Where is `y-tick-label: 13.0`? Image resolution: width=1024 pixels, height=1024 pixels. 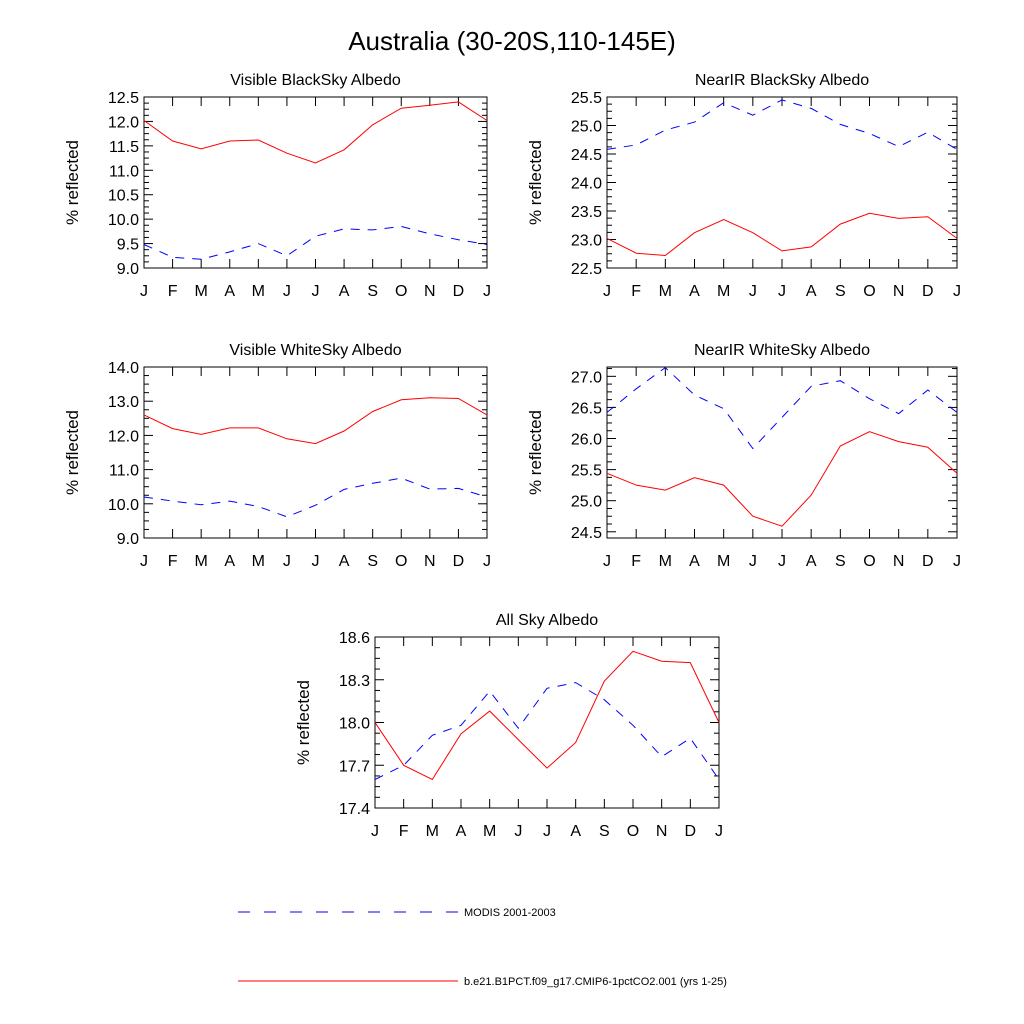
y-tick-label: 13.0 is located at coordinates (123, 402).